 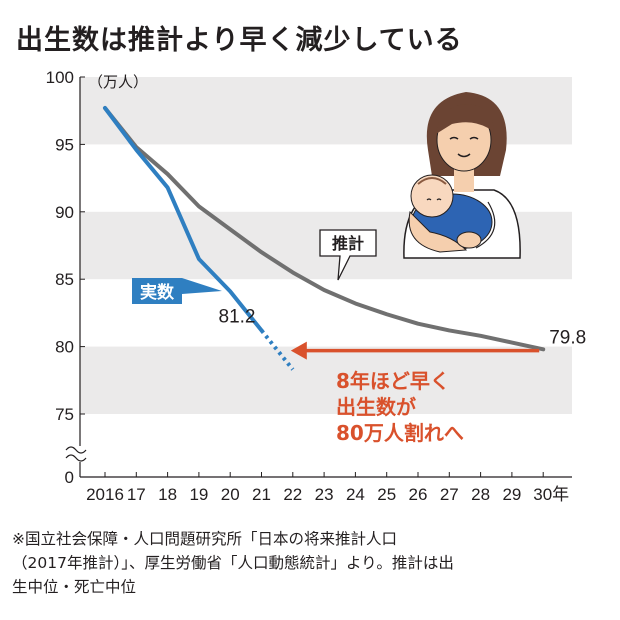 What do you see at coordinates (298, 350) in the screenshot?
I see `callout-arrow-head` at bounding box center [298, 350].